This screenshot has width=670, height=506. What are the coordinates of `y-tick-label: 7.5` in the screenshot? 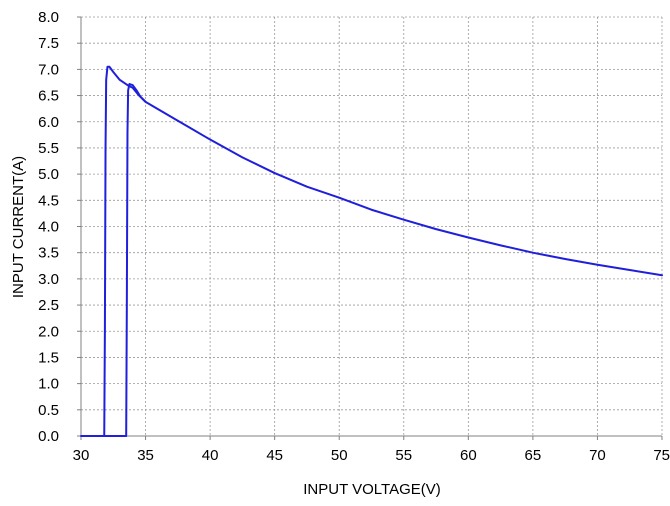 It's located at (48, 43).